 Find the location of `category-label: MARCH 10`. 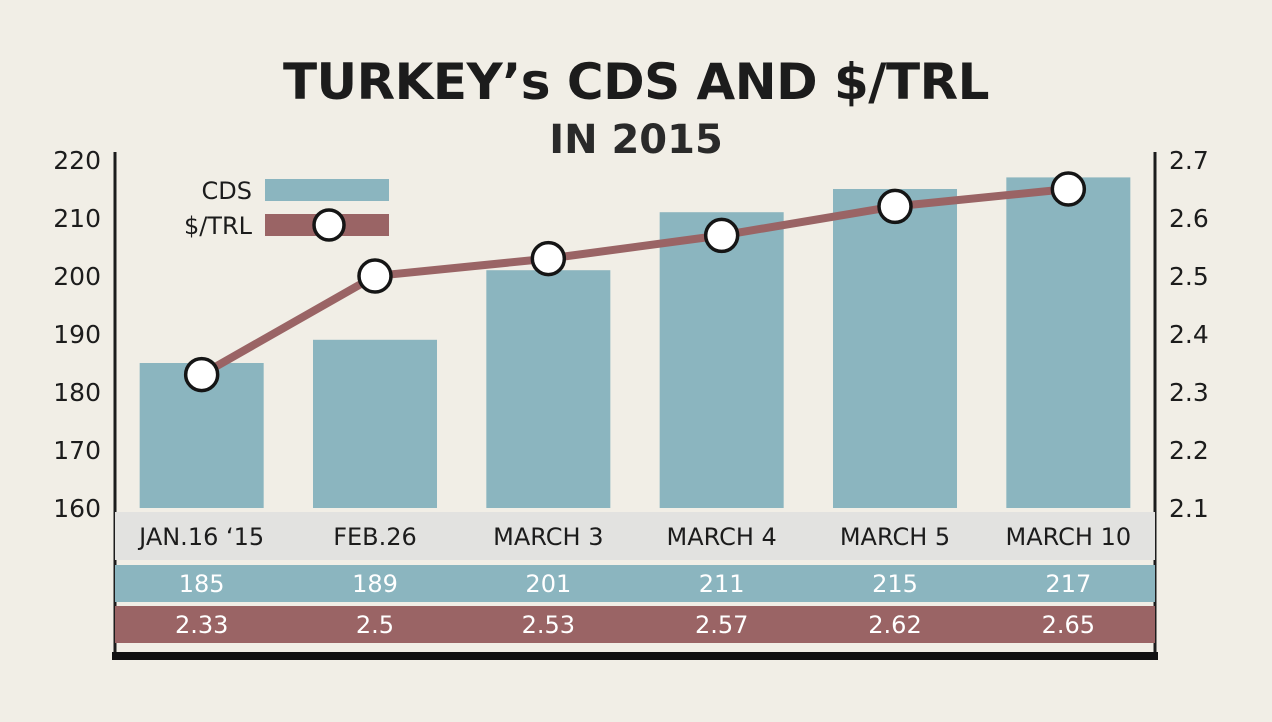

category-label: MARCH 10 is located at coordinates (1069, 537).